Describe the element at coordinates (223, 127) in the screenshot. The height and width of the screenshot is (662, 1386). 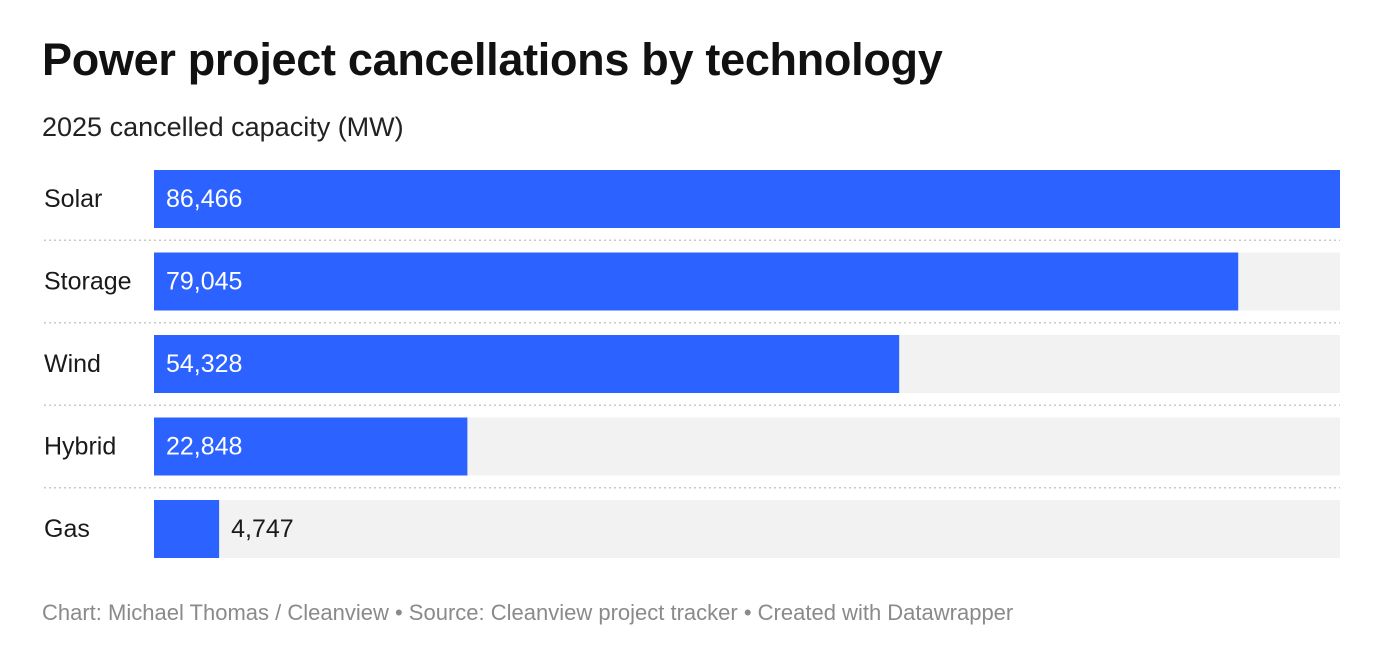
I see `chart-subtitle: 2025 cancelled capacity (MW)` at that location.